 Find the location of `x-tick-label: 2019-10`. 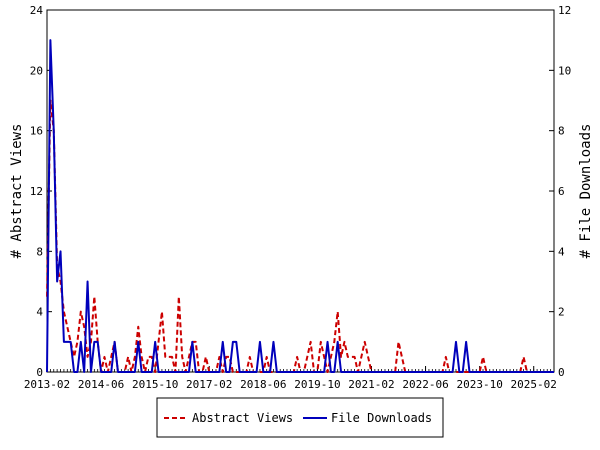

x-tick-label: 2019-10 is located at coordinates (317, 384).